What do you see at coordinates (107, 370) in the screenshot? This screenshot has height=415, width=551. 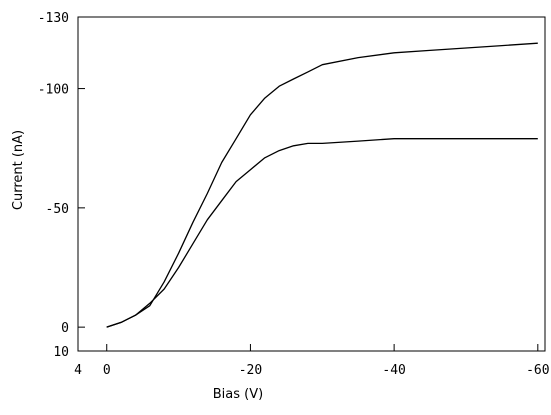 I see `x-tick-label: 0` at bounding box center [107, 370].